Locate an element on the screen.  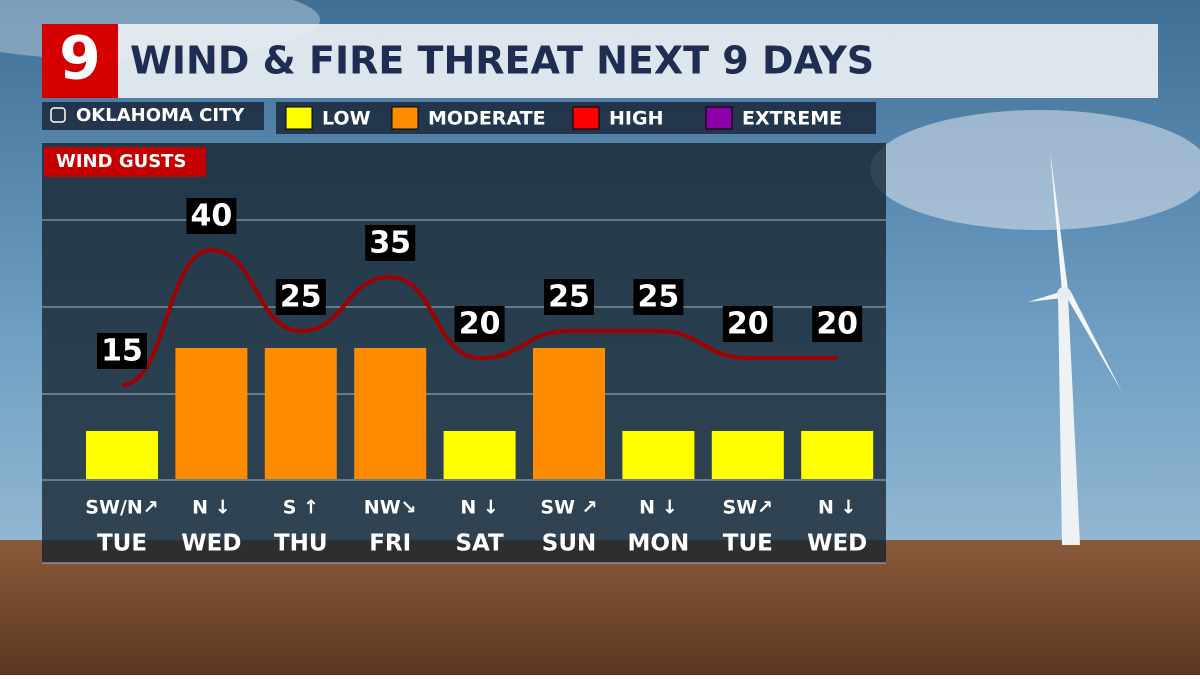
value-label: 15 is located at coordinates (122, 351).